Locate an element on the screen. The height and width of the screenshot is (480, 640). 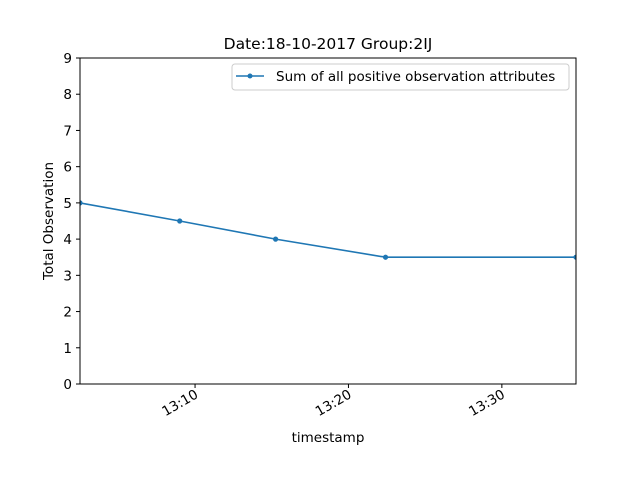
x-axis: 13:10 13:20 13:30 is located at coordinates (333, 402).